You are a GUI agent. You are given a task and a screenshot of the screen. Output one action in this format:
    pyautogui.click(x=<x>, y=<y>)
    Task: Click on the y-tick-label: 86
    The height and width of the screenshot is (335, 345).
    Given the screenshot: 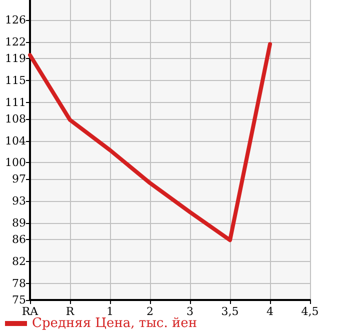 What is the action you would take?
    pyautogui.click(x=19, y=239)
    